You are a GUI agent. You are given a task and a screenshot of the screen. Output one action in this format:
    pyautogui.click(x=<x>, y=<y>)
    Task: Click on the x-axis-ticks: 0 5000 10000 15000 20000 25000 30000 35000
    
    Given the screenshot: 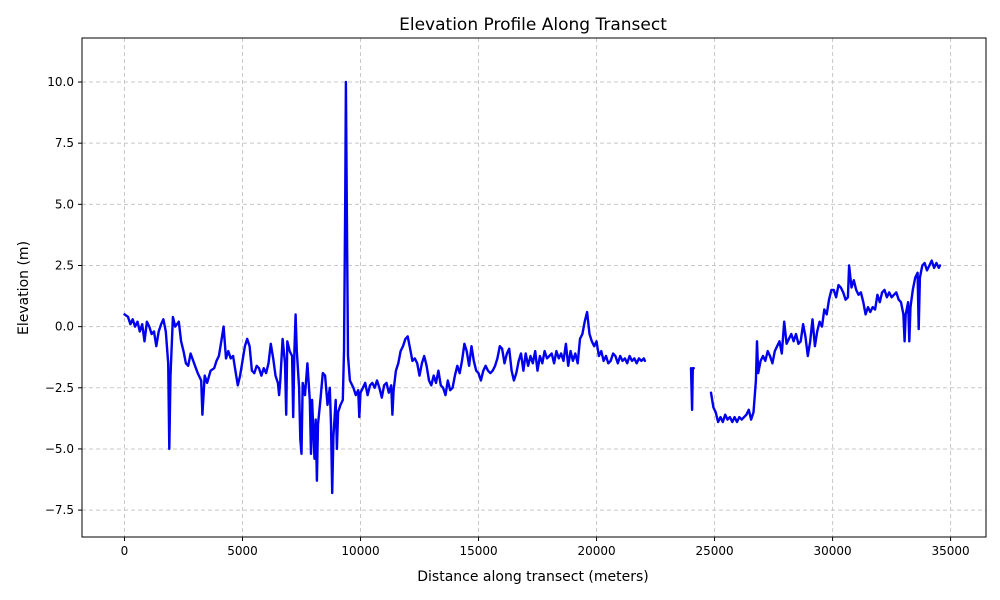 What is the action you would take?
    pyautogui.click(x=545, y=547)
    